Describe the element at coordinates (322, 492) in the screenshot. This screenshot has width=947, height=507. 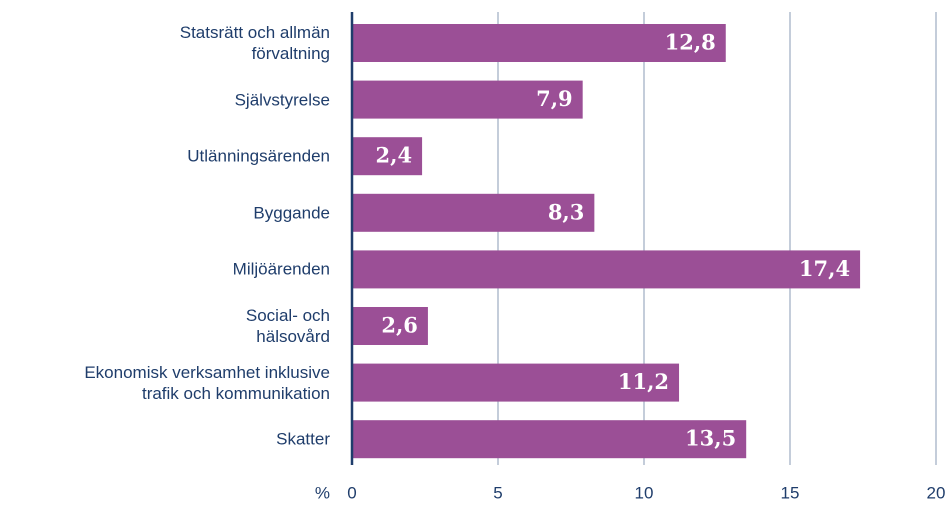
I see `x-axis-label: %` at that location.